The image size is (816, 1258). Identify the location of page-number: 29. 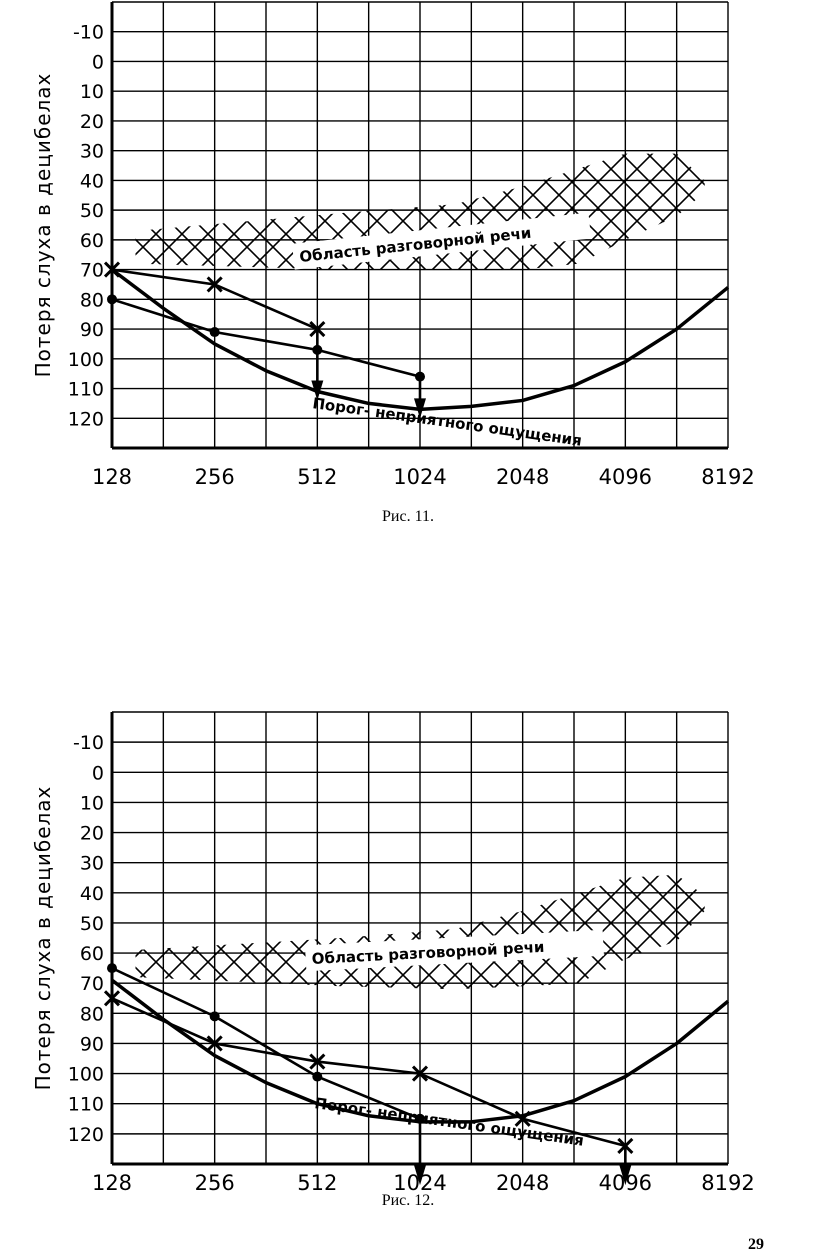
(756, 1244).